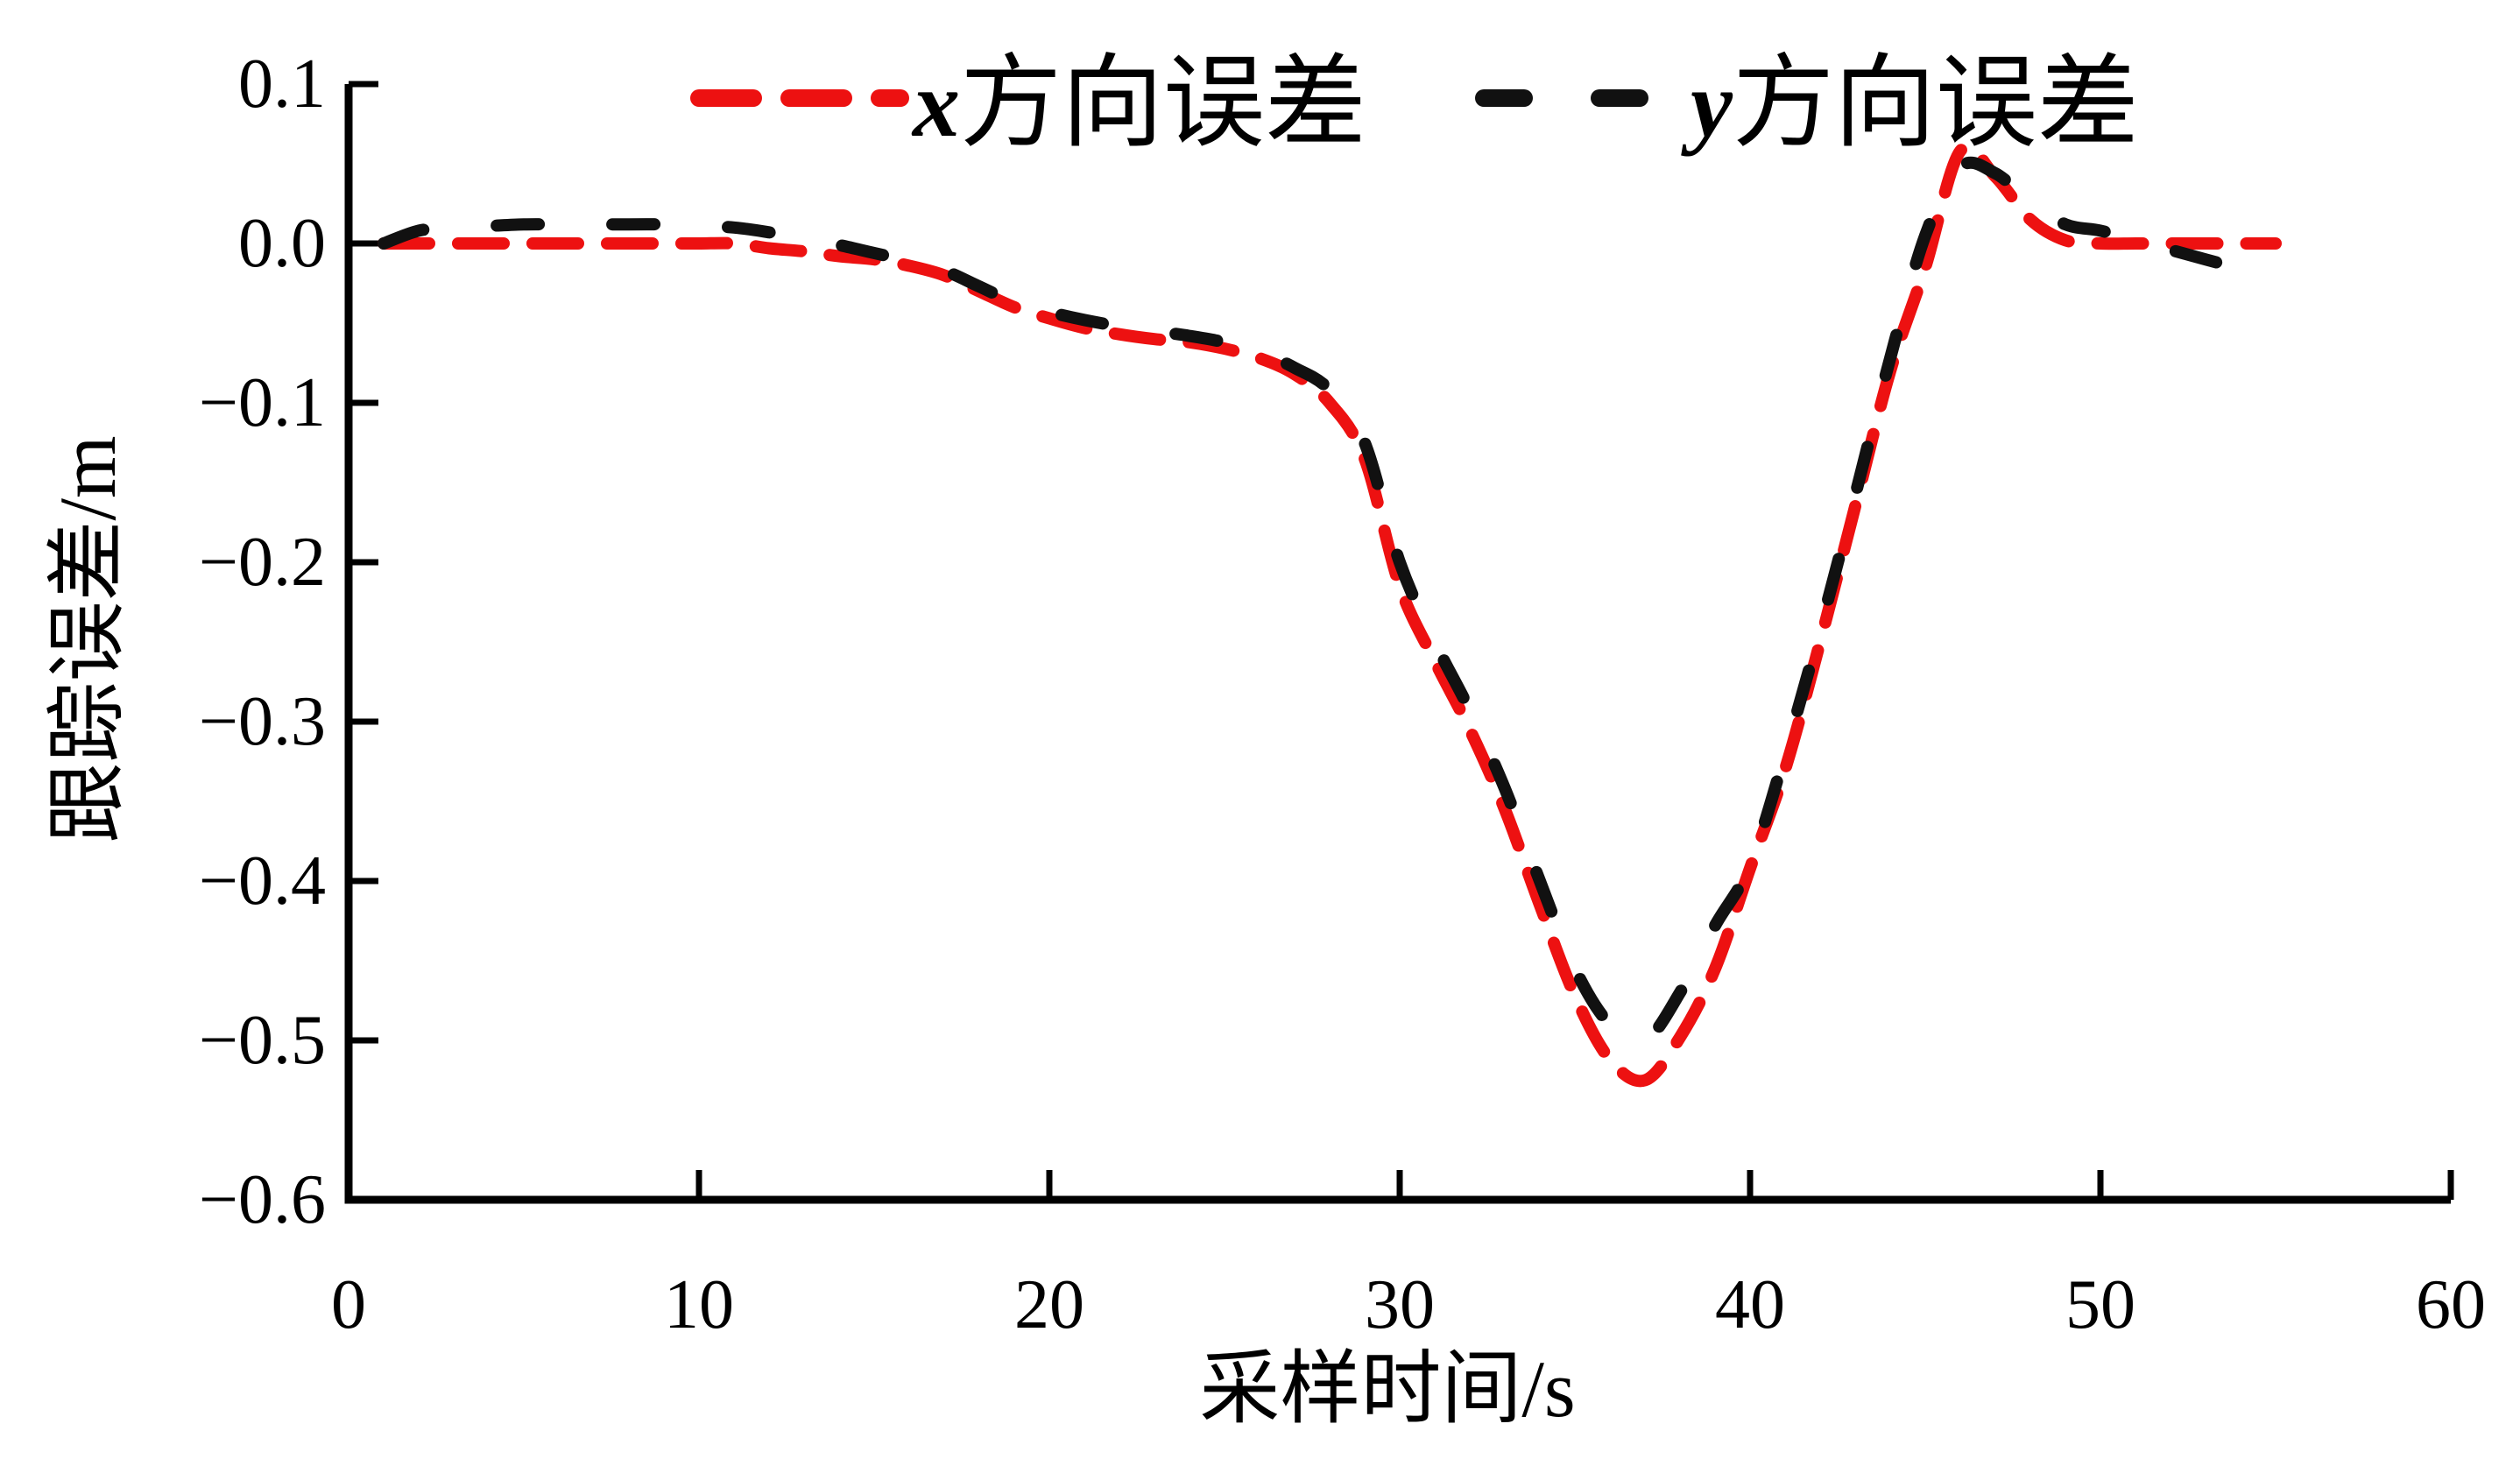 This screenshot has height=1459, width=2520. I want to click on legend-item-y-error: y方向误差, so click(1807, 104).